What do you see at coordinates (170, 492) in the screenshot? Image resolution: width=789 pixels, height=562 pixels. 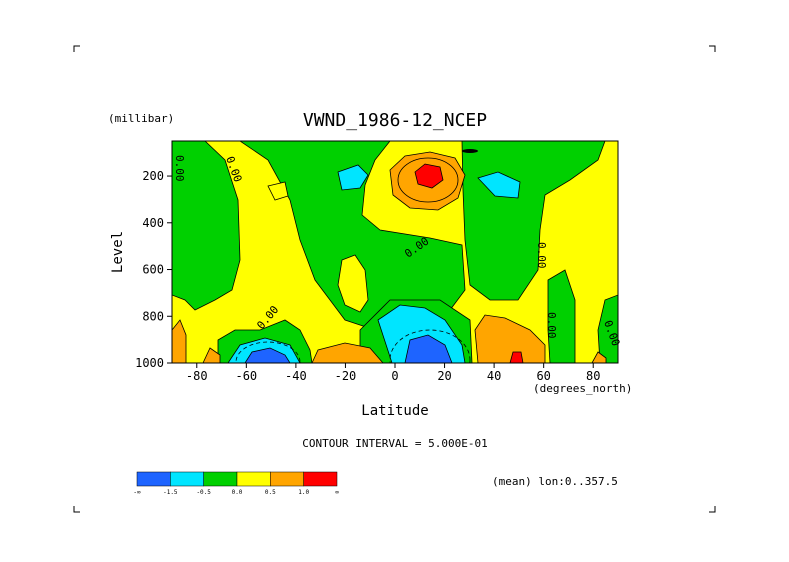 I see `colorbar-label: -1.5` at bounding box center [170, 492].